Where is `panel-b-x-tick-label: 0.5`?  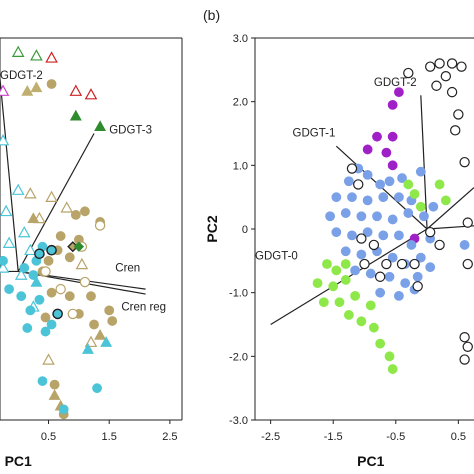
panel-b-x-tick-label: 0.5 is located at coordinates (458, 437).